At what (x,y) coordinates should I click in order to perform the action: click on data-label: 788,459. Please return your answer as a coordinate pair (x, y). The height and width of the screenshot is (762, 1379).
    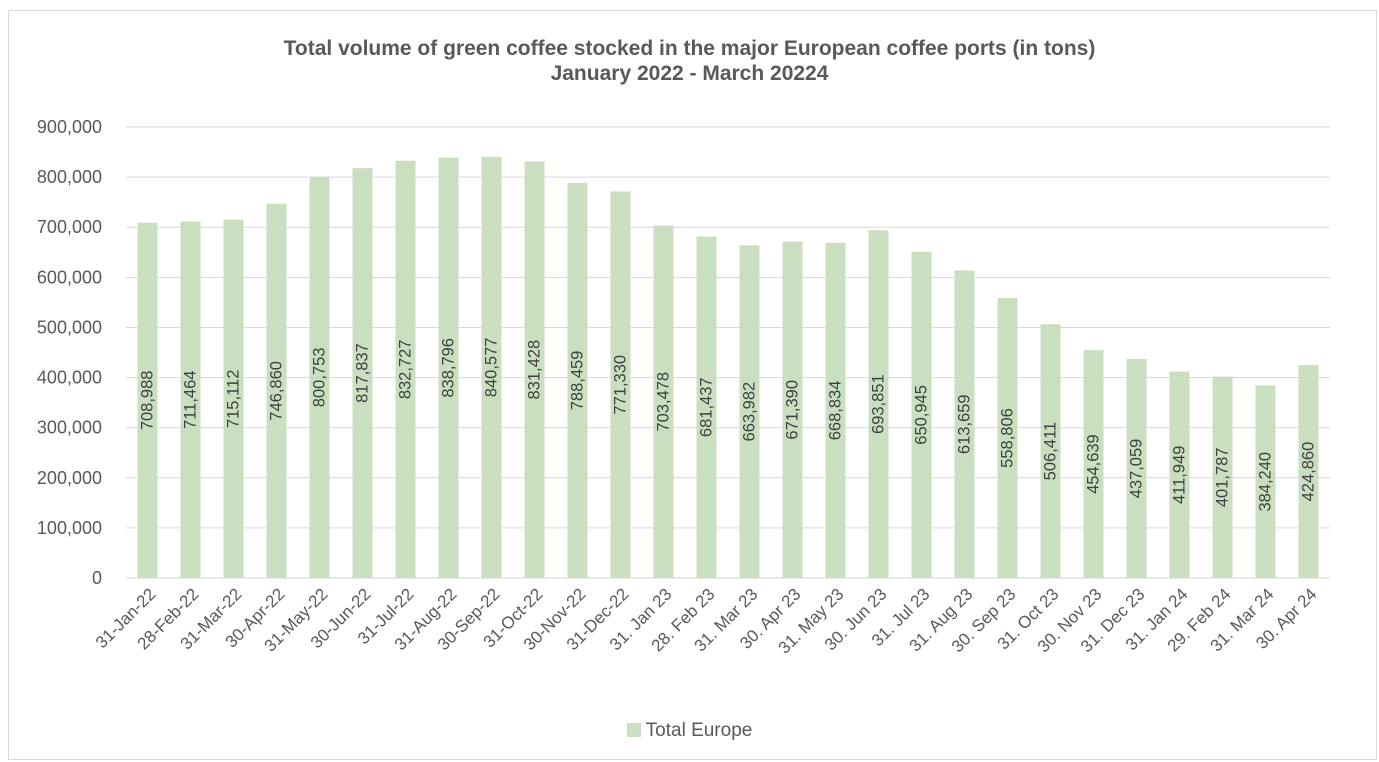
    Looking at the image, I should click on (578, 381).